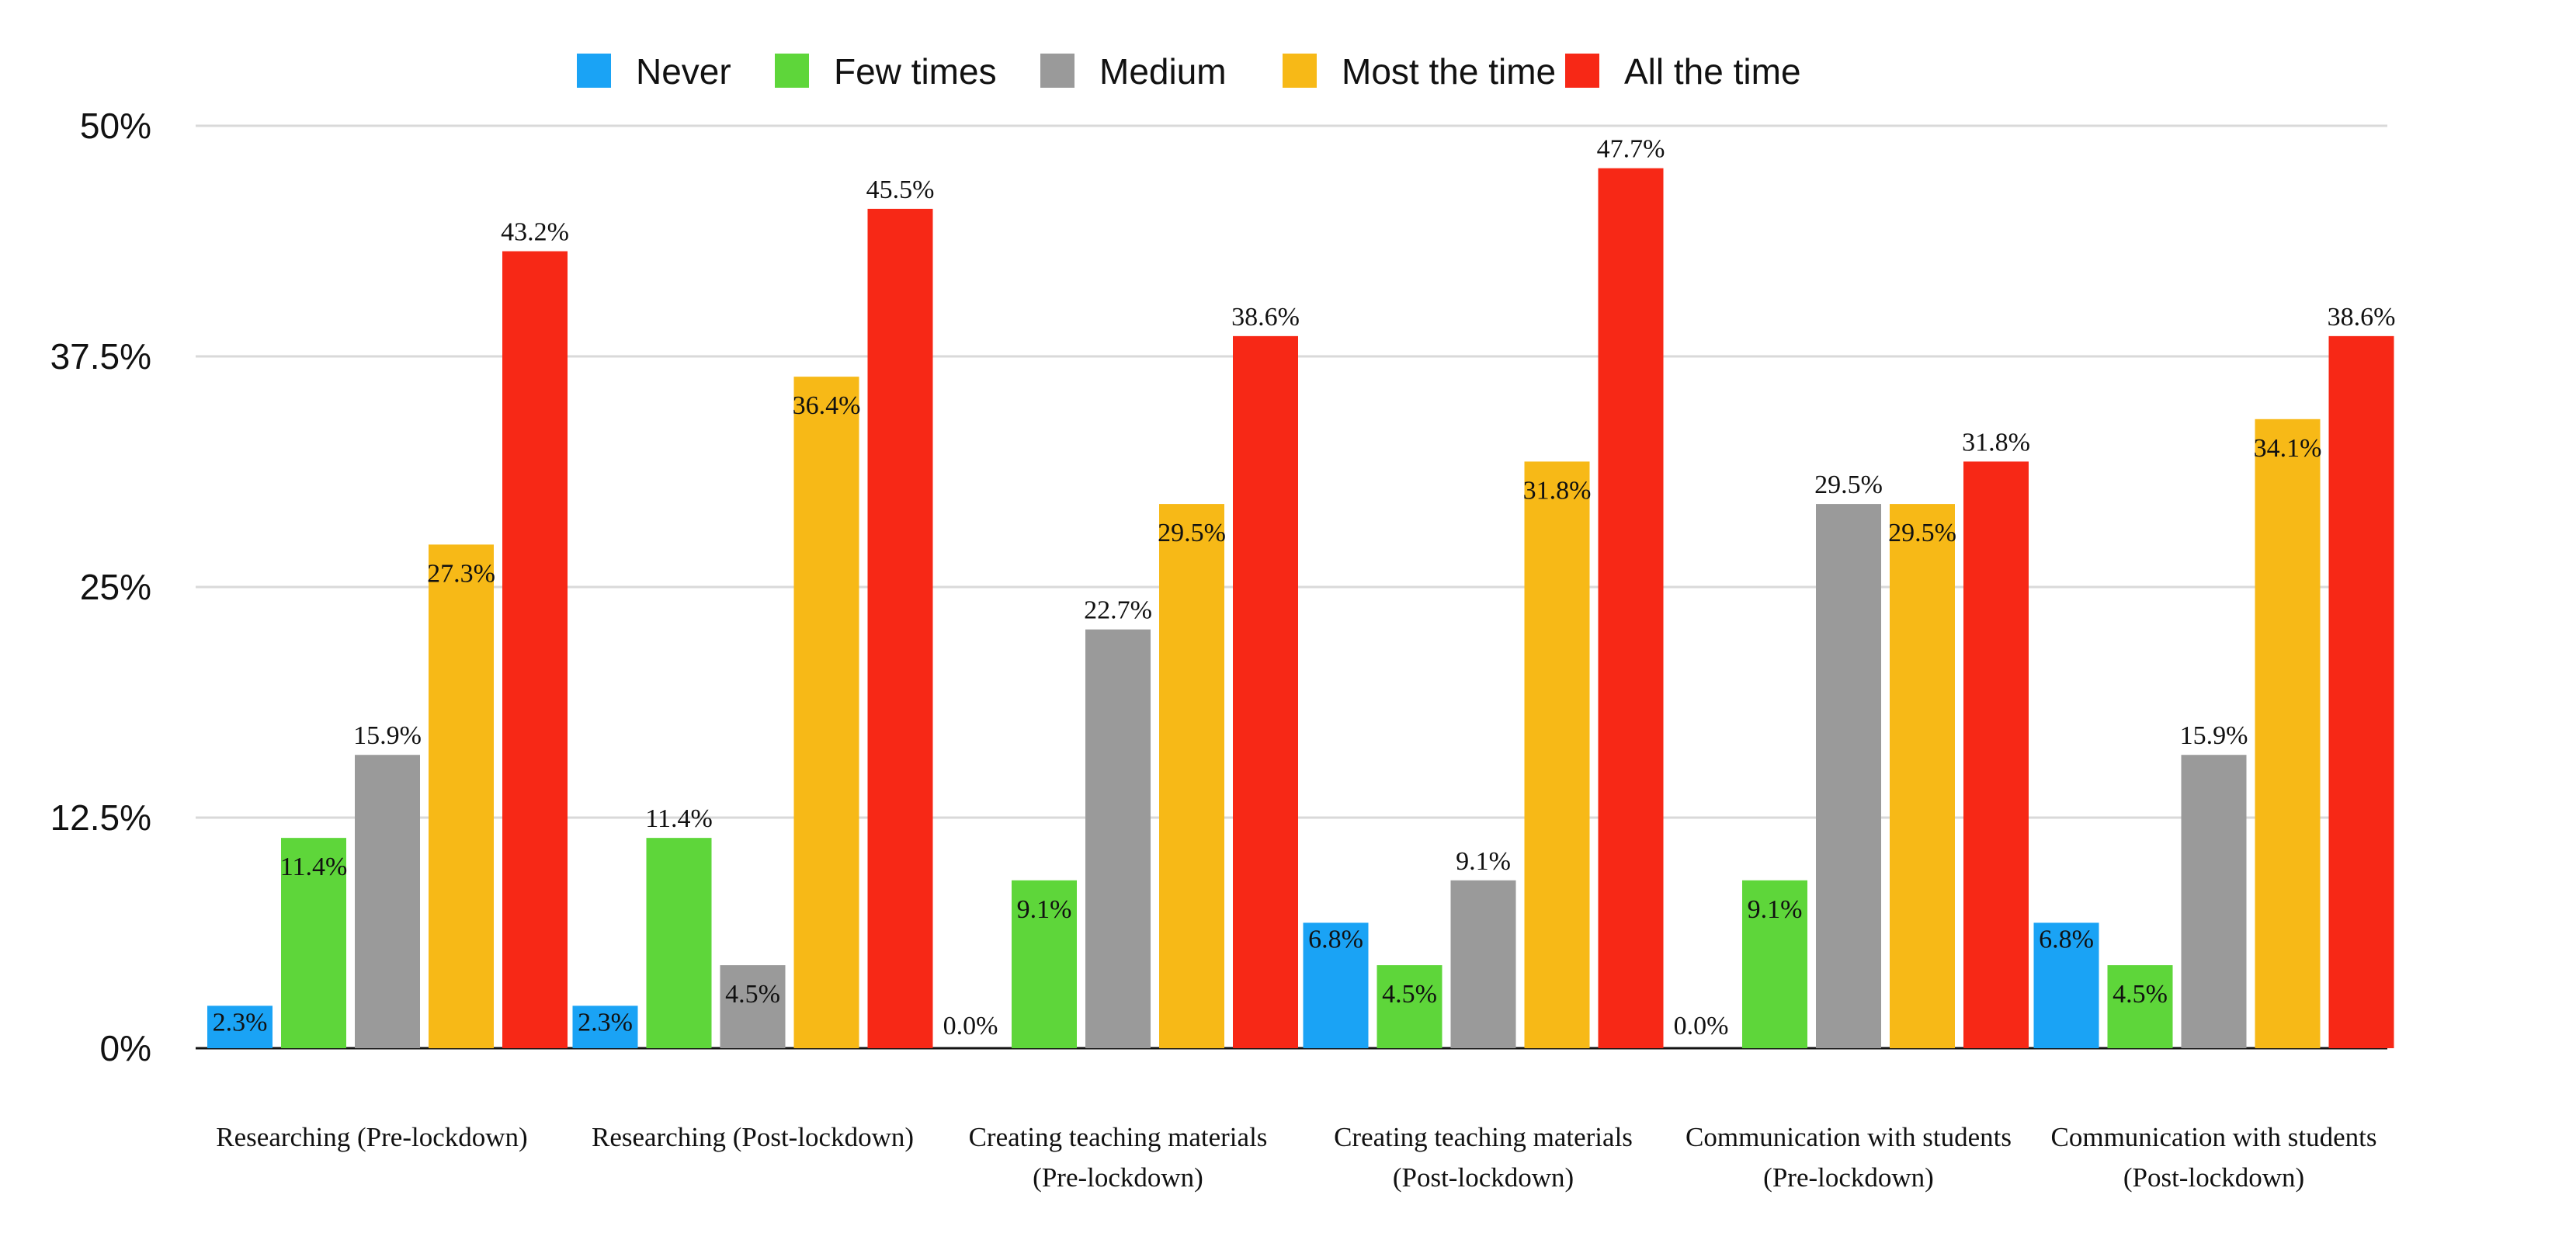  Describe the element at coordinates (115, 126) in the screenshot. I see `y-tick-label: 50%` at that location.